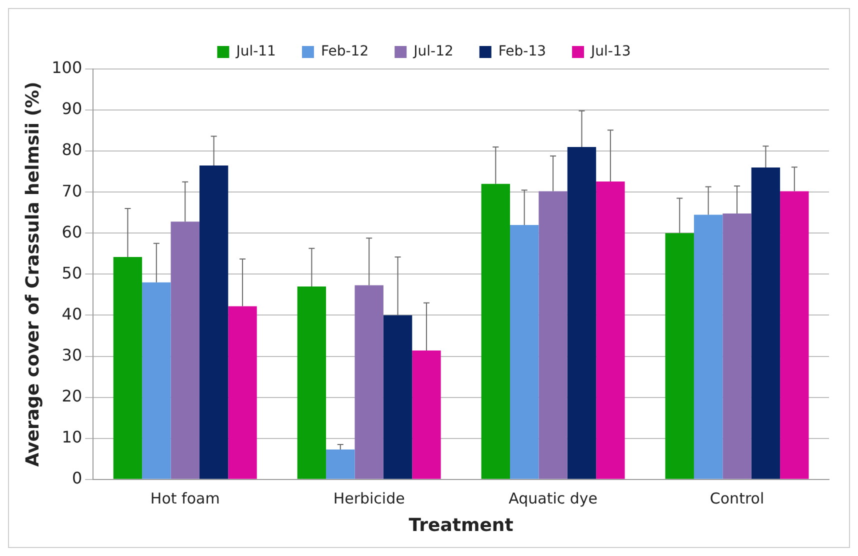  What do you see at coordinates (67, 68) in the screenshot?
I see `y-tick-label: 100` at bounding box center [67, 68].